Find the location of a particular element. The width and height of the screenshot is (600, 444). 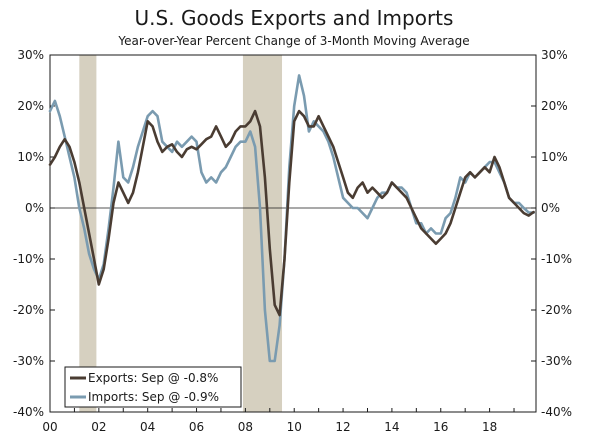

y-tick-label-left: 20% is located at coordinates (30, 106).